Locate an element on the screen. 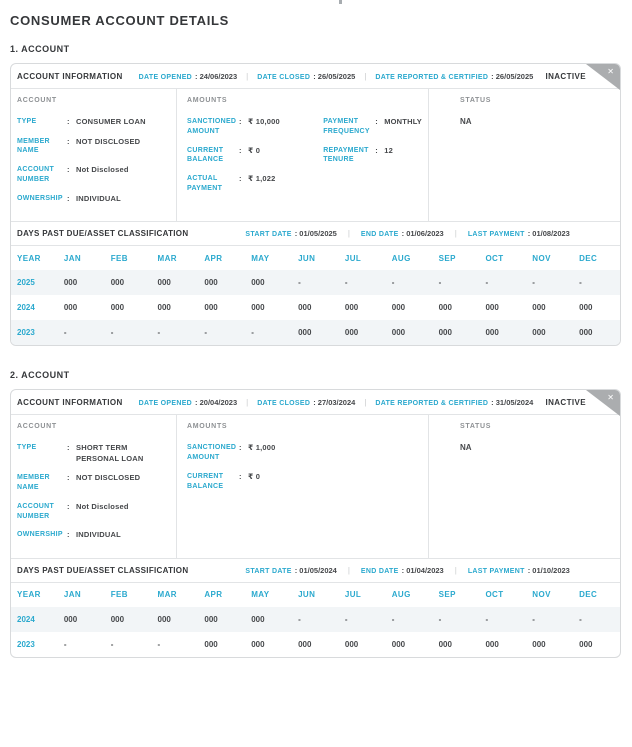 Image resolution: width=632 pixels, height=747 pixels. dpd-row: 2025 000 000 000 000 000 - - - - - - - is located at coordinates (315, 283).